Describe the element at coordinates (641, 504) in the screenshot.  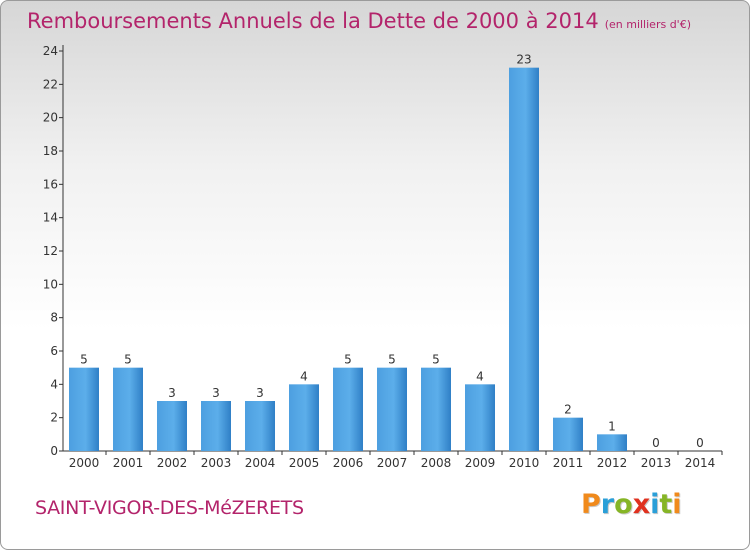
I see `logo-letter: x` at that location.